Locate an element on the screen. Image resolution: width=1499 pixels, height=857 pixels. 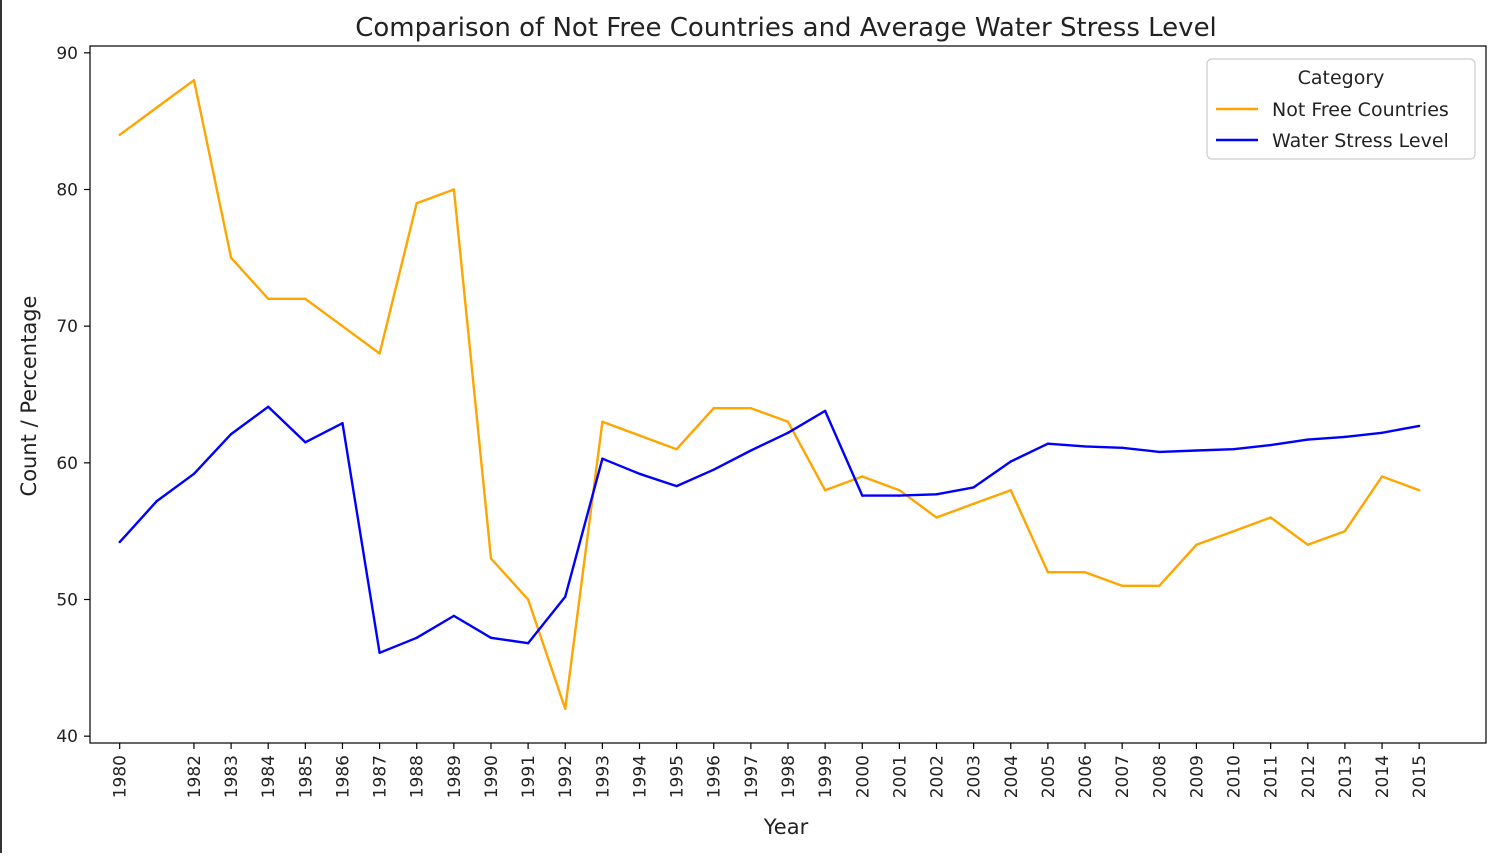
x-tick-label: 2012 is located at coordinates (1309, 776).